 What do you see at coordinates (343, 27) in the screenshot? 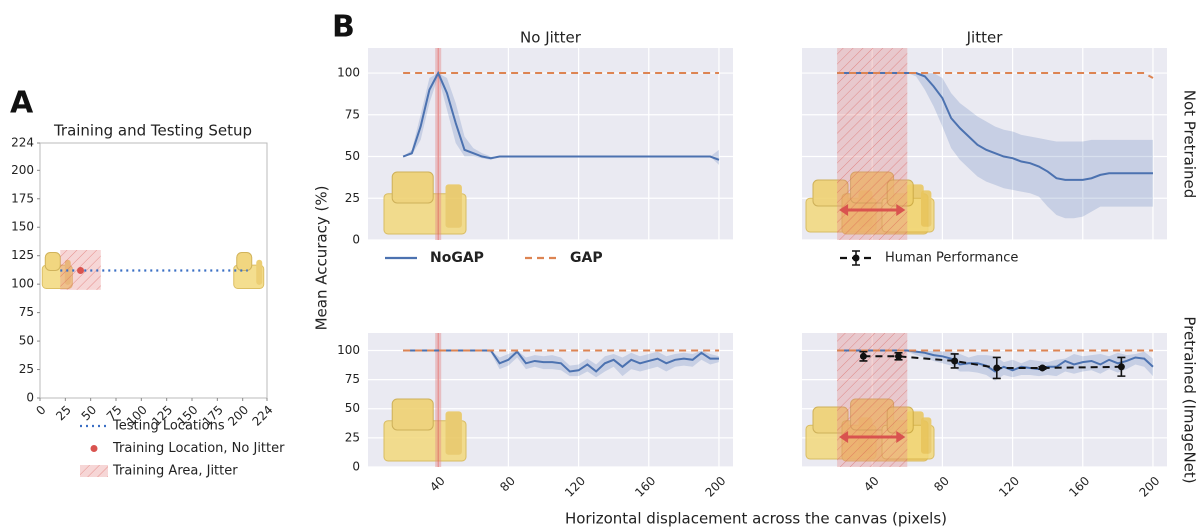
I see `panel-label: B` at bounding box center [343, 27].